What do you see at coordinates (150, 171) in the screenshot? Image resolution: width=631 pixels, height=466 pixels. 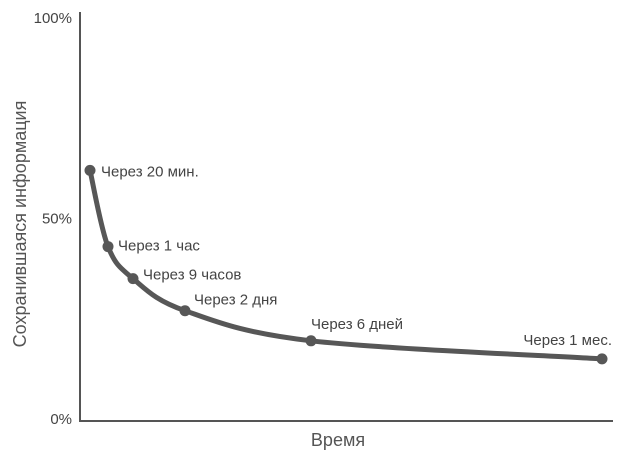 I see `data-point-label: Через 20 мин.` at bounding box center [150, 171].